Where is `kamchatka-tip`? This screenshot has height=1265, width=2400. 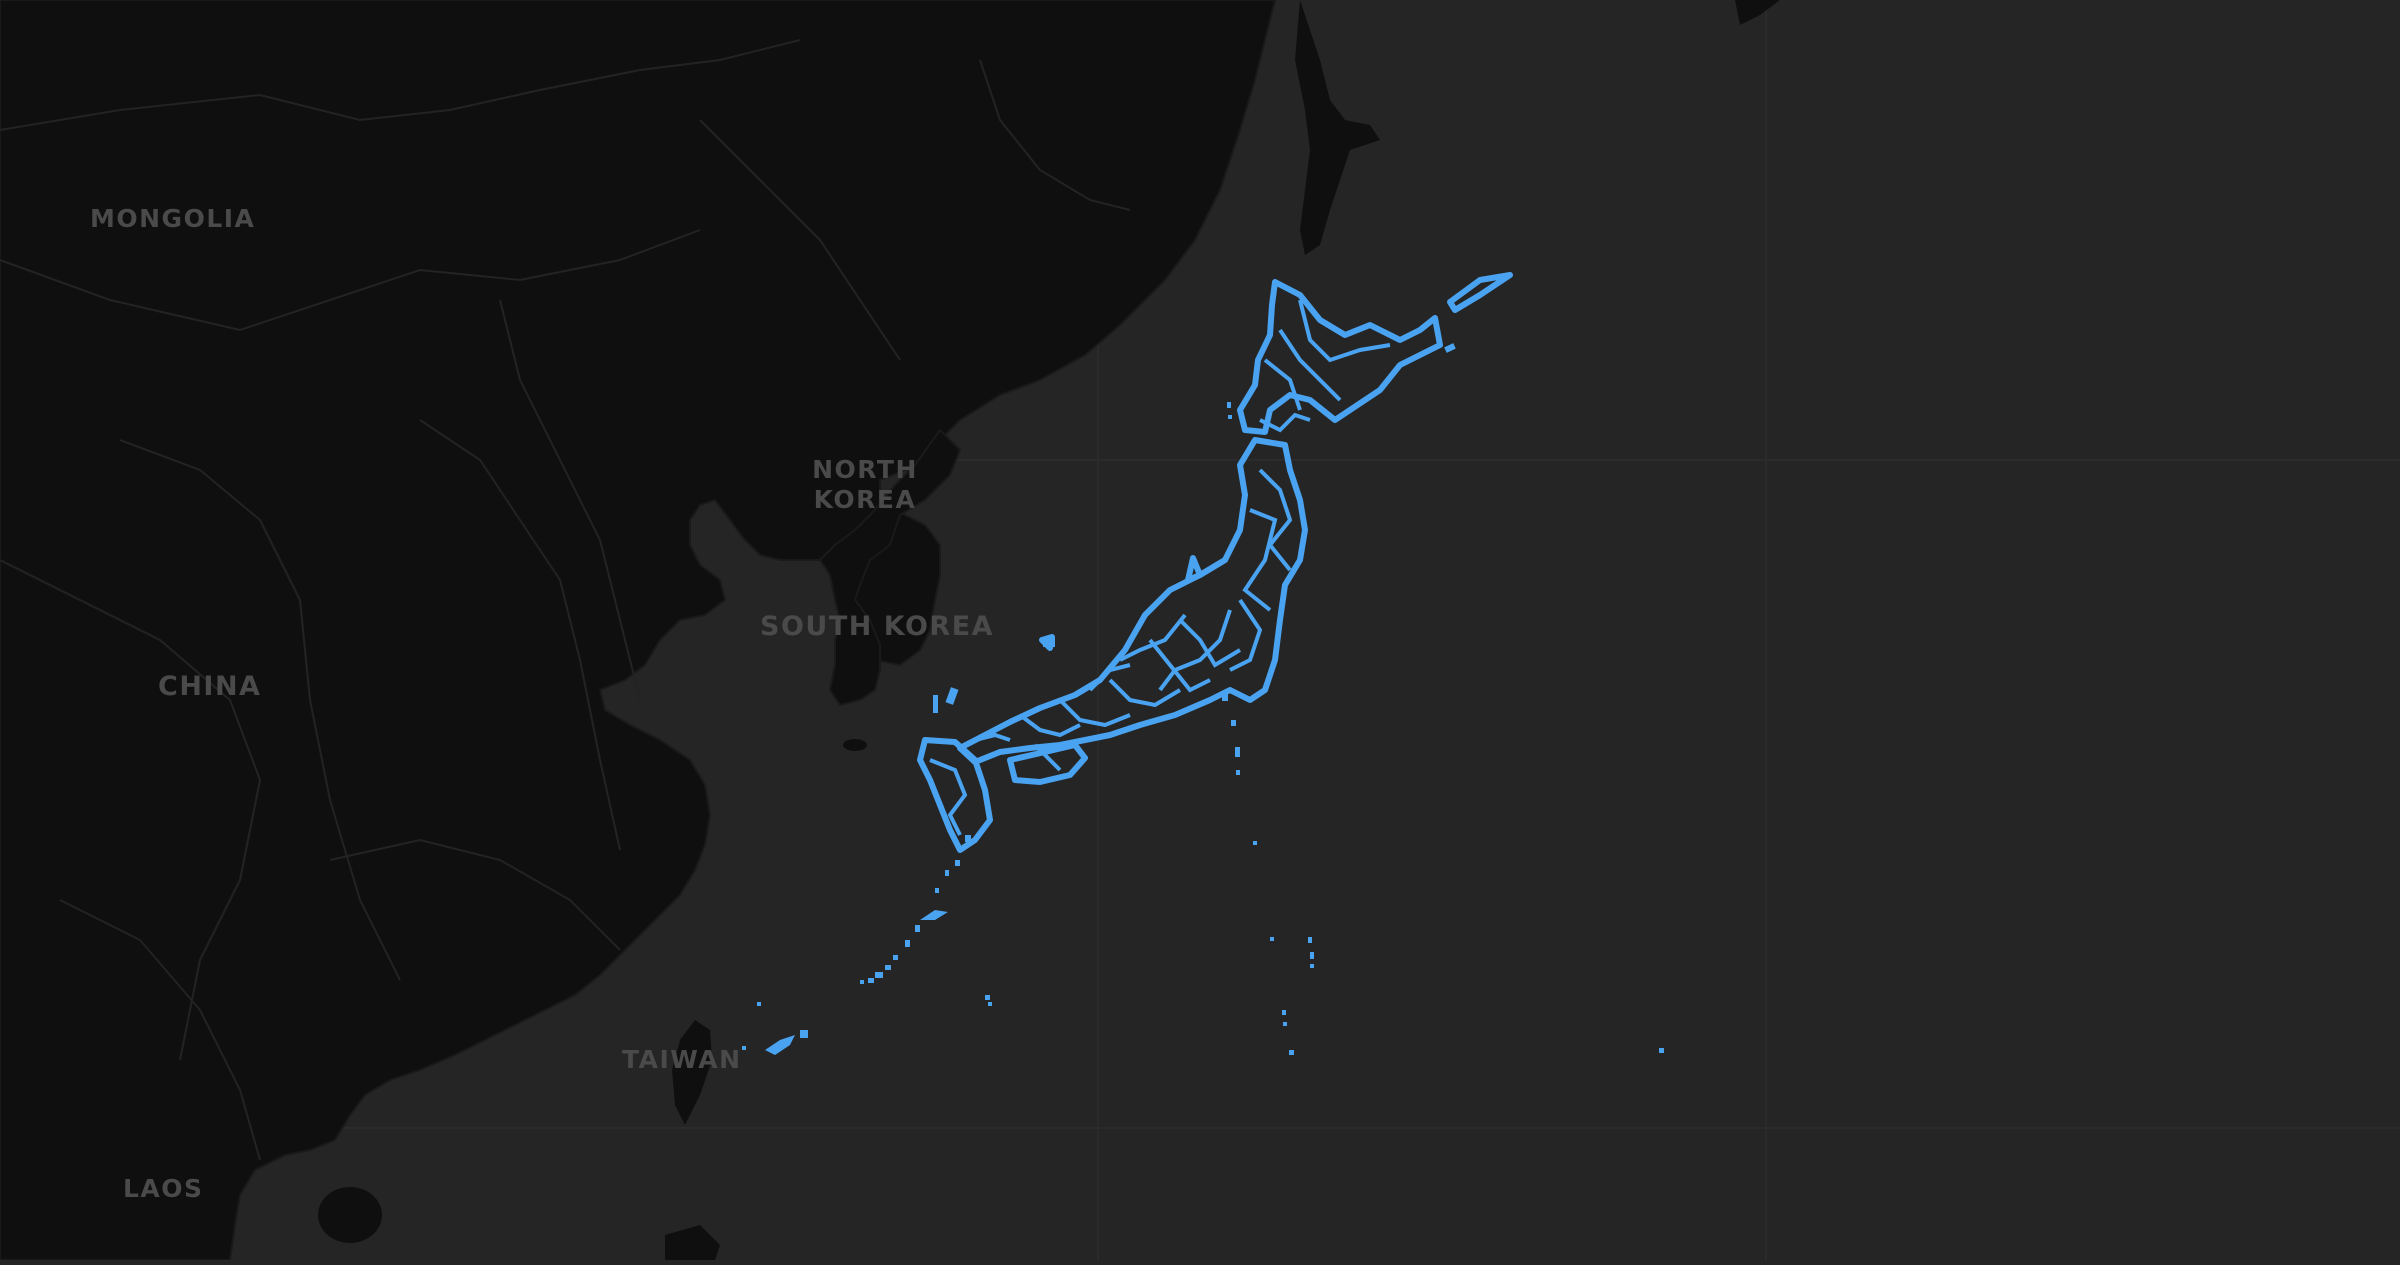
kamchatka-tip is located at coordinates (1757, 12).